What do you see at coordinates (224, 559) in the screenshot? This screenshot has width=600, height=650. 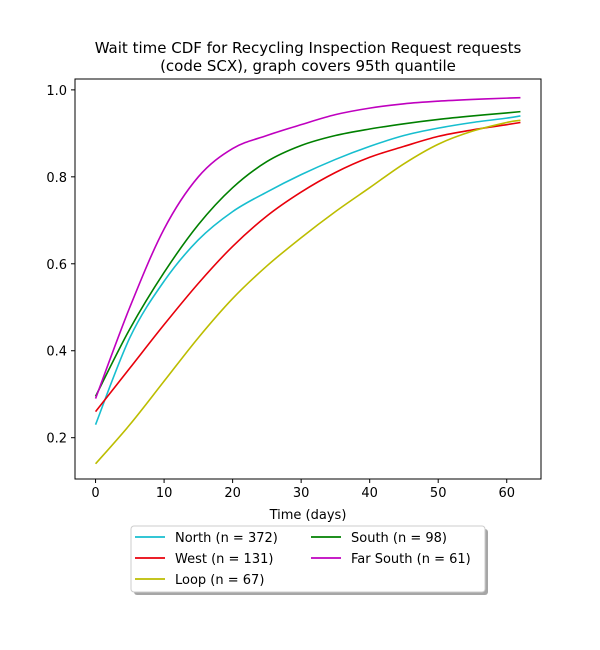 I see `legend-label-1: West (n = 131)` at bounding box center [224, 559].